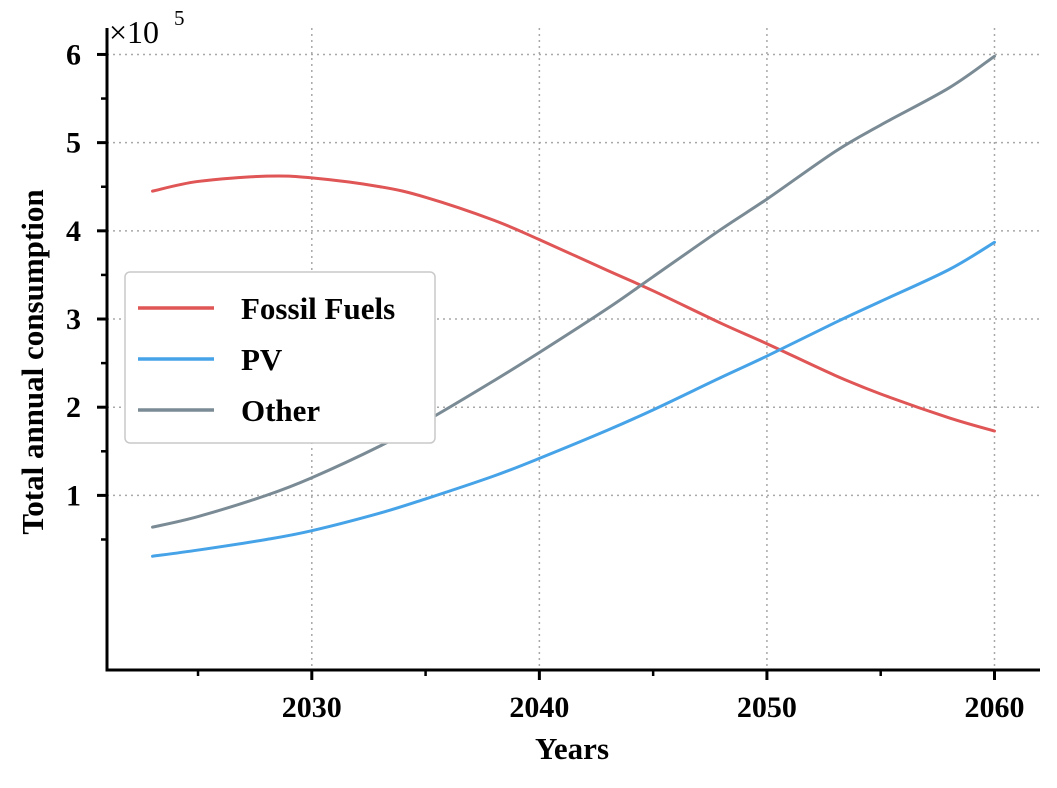  I want to click on x-tick-label: 2030, so click(312, 707).